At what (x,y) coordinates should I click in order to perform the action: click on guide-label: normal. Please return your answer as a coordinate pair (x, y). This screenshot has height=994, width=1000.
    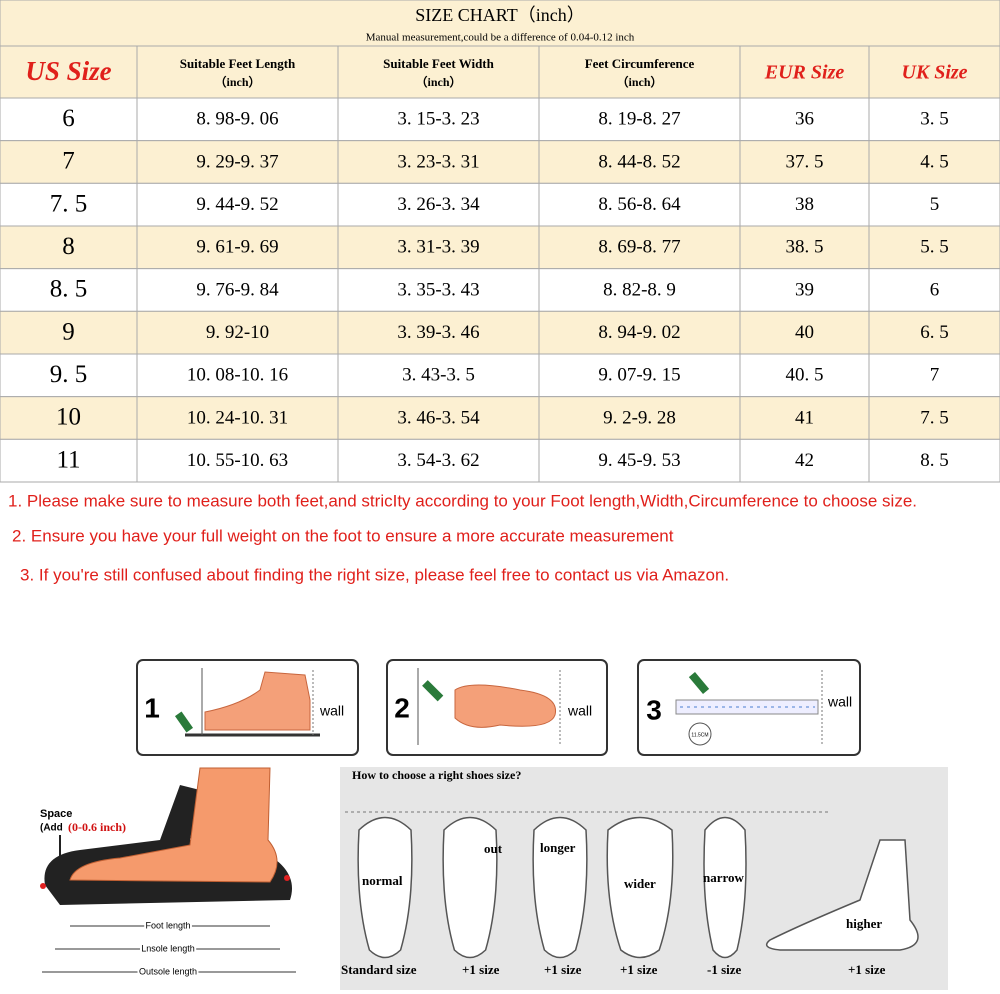
    Looking at the image, I should click on (382, 880).